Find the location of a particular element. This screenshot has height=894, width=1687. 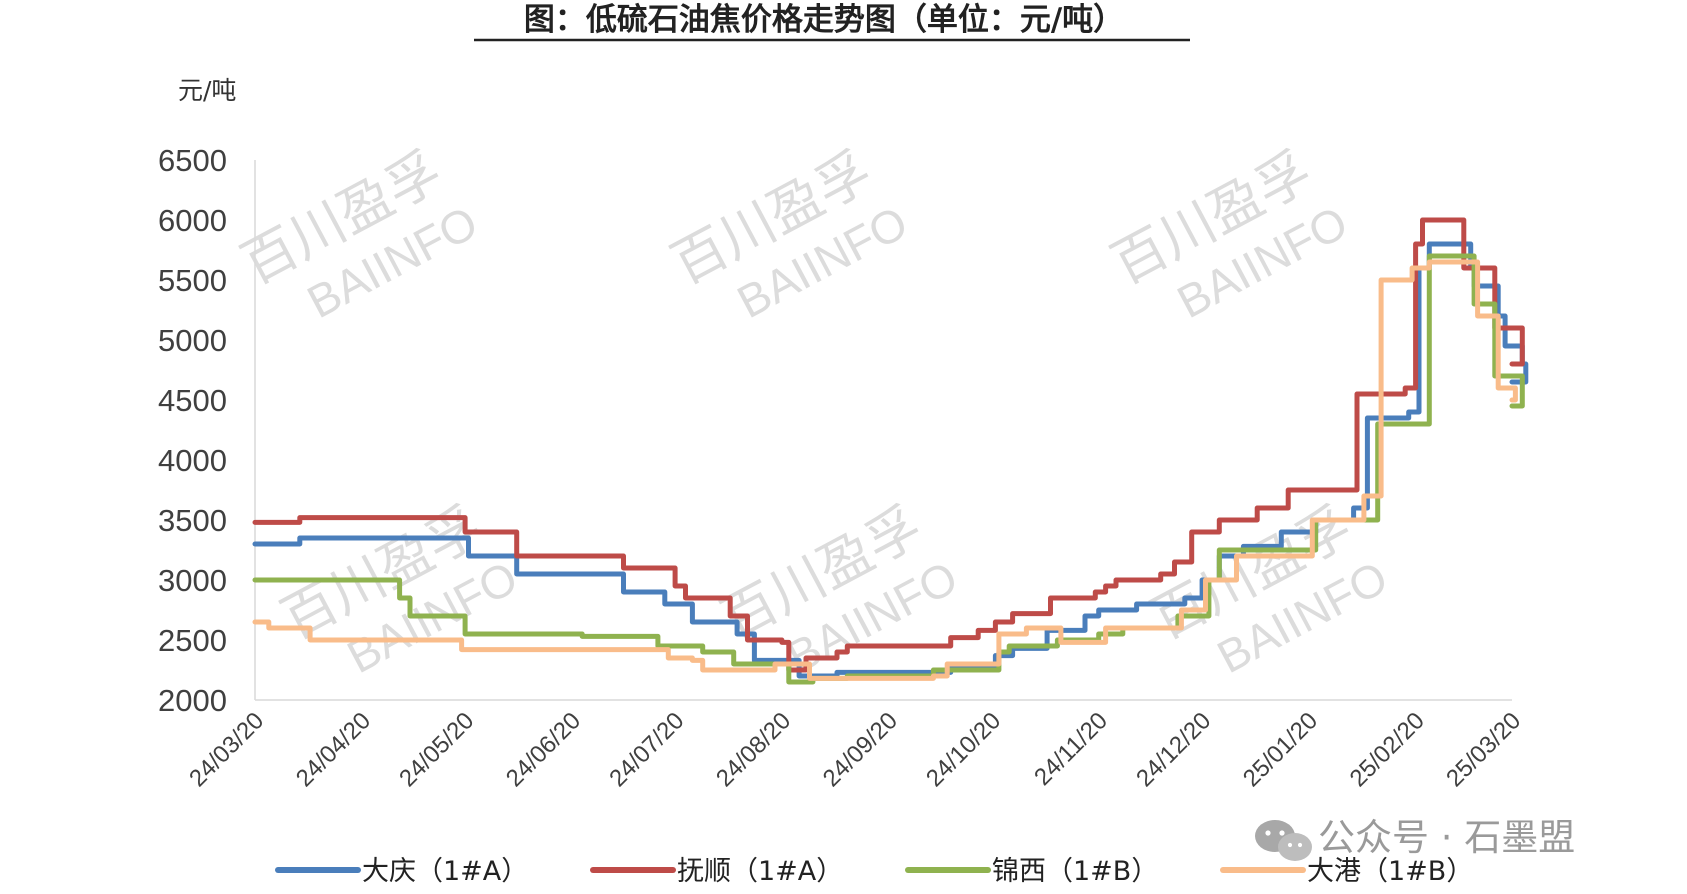

x-tick-label: 25/01/20 is located at coordinates (1280, 749).